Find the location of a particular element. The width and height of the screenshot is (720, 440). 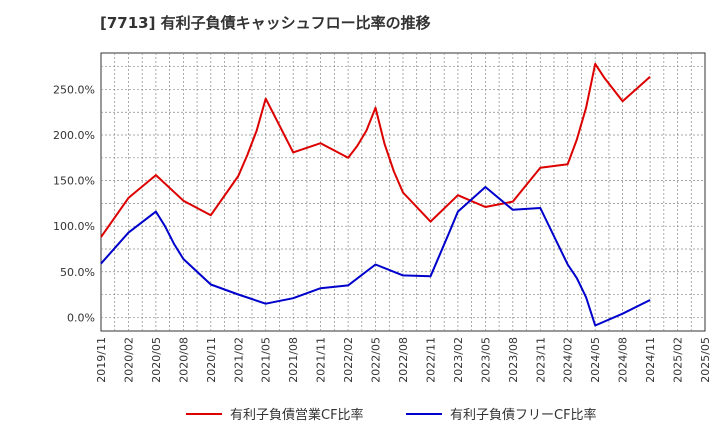

y-tick-label: 0.0% is located at coordinates (81, 317).